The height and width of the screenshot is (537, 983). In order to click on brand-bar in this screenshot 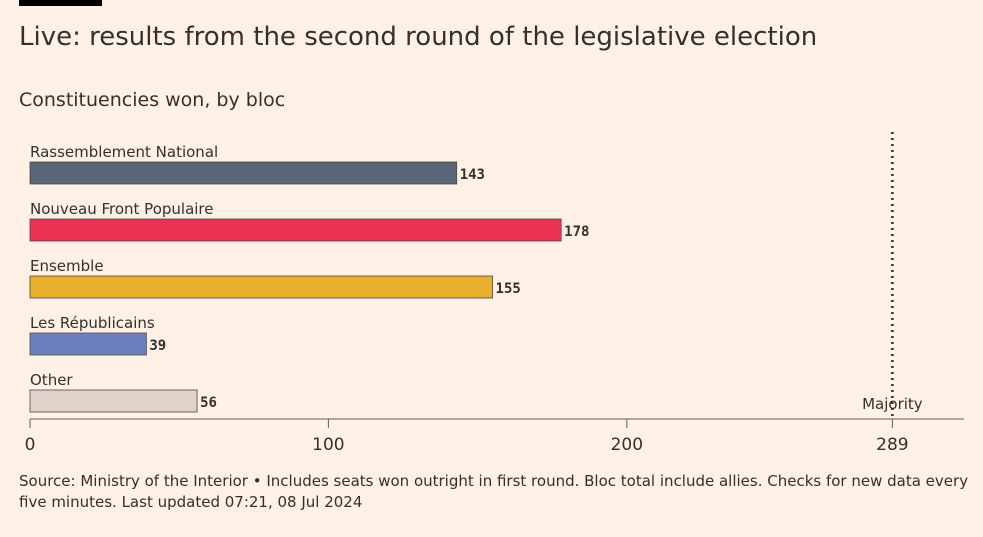, I will do `click(60, 3)`.